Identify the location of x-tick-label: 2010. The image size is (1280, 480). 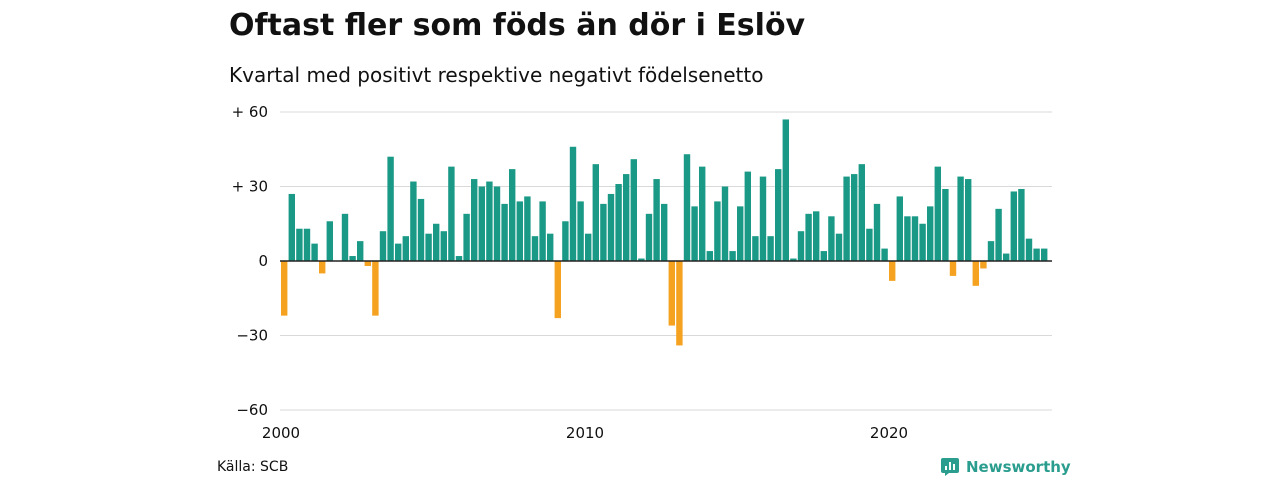
(585, 433).